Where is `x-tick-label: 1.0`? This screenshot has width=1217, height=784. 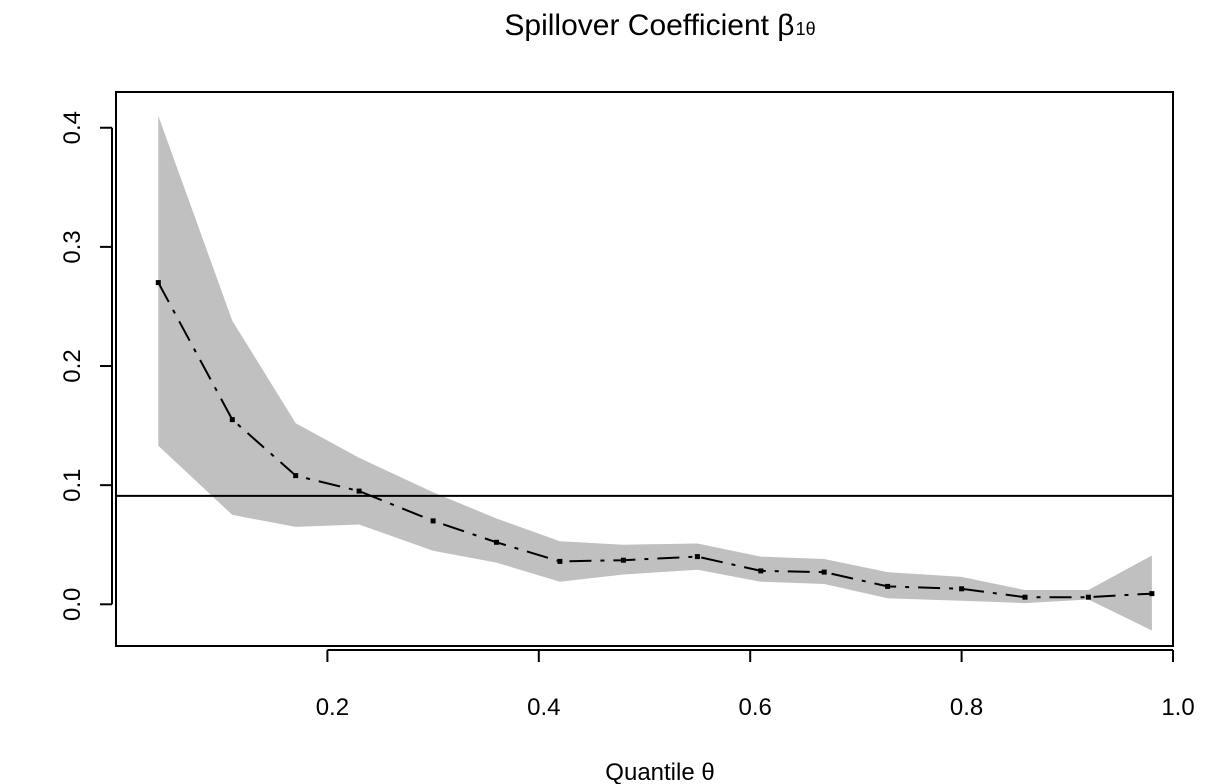
x-tick-label: 1.0 is located at coordinates (1177, 707).